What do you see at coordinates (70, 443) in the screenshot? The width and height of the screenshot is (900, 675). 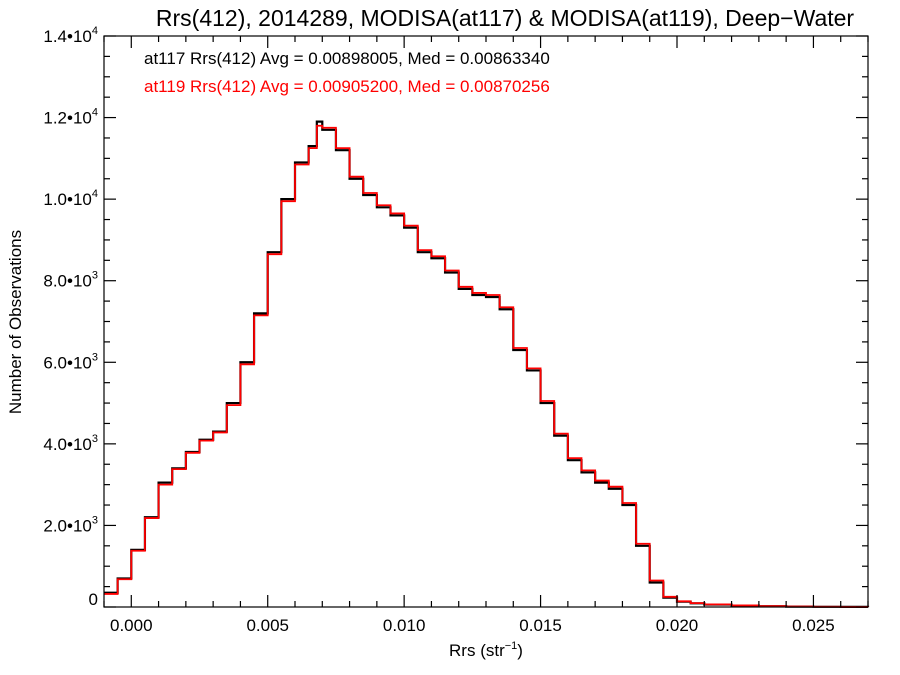 I see `y-tick-label: 4.0•103` at bounding box center [70, 443].